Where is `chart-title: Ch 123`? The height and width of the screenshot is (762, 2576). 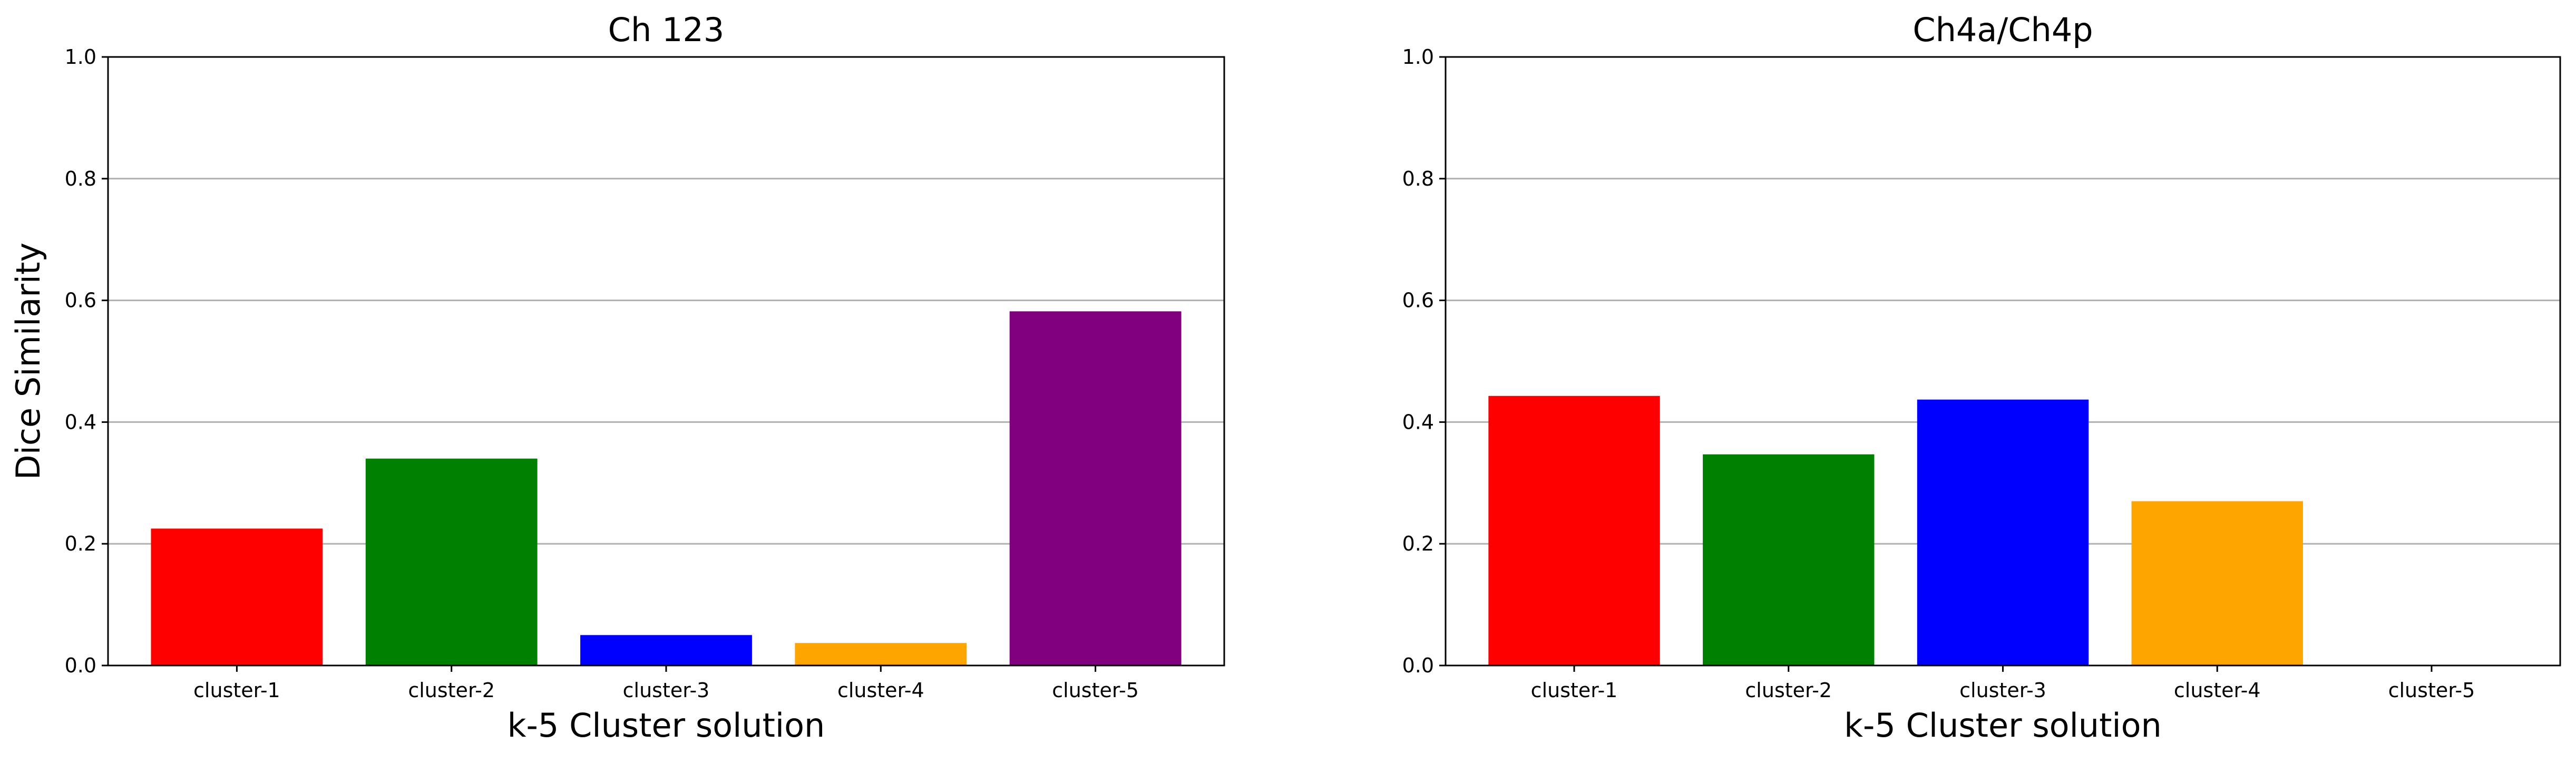 chart-title: Ch 123 is located at coordinates (666, 30).